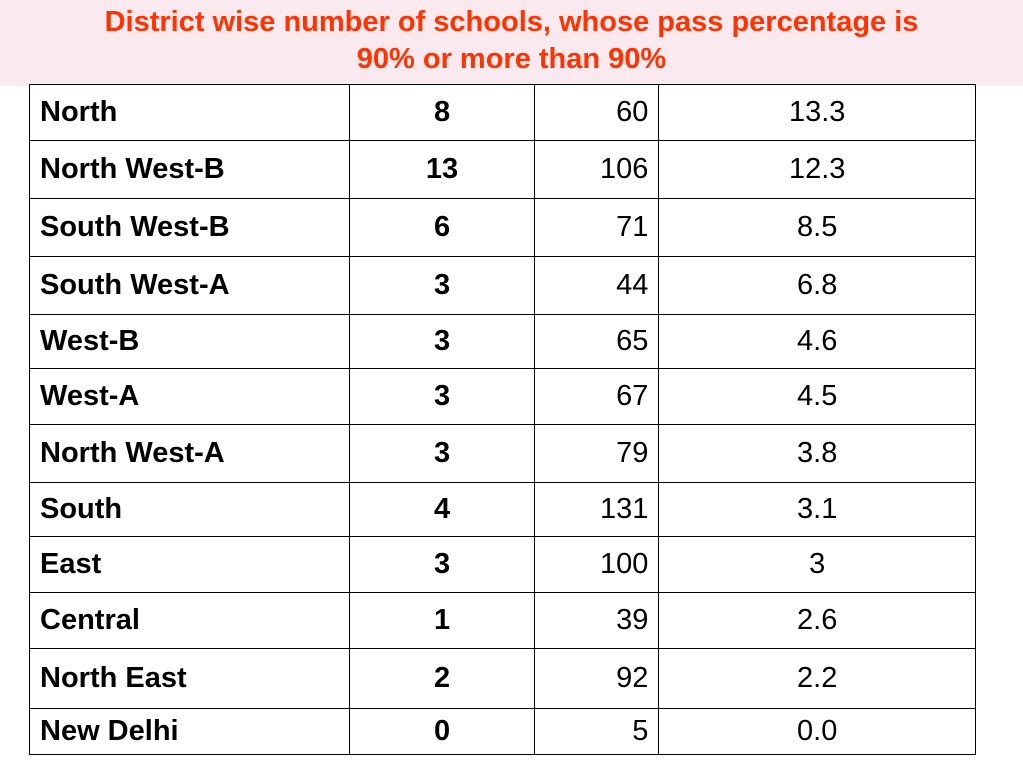  What do you see at coordinates (597, 396) in the screenshot?
I see `total-schools: 67` at bounding box center [597, 396].